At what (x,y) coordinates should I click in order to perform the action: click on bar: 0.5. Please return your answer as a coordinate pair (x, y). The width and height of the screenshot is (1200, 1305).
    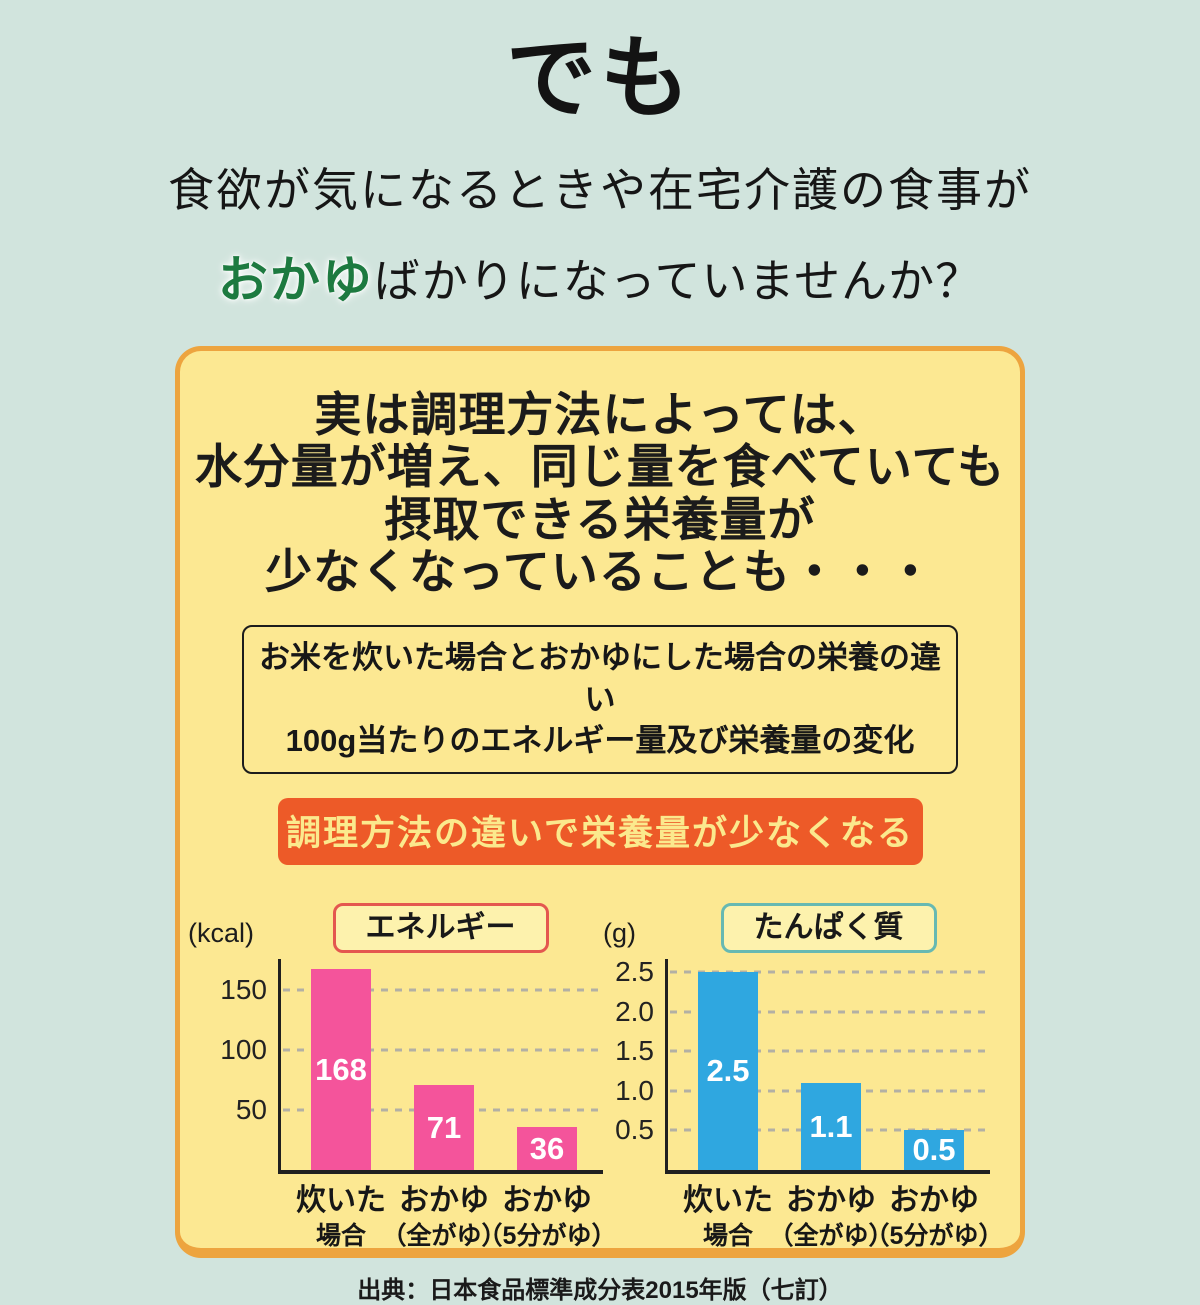
    Looking at the image, I should click on (934, 1150).